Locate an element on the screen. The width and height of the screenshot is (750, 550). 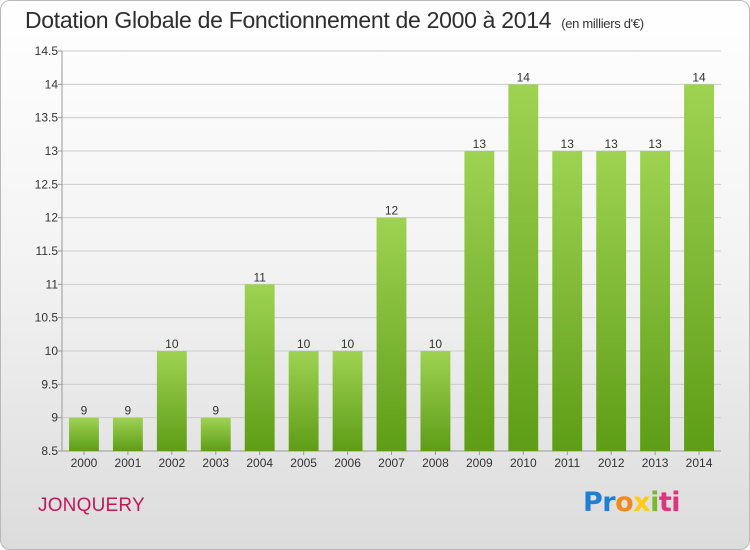
x-tick-label: 2013 is located at coordinates (655, 463).